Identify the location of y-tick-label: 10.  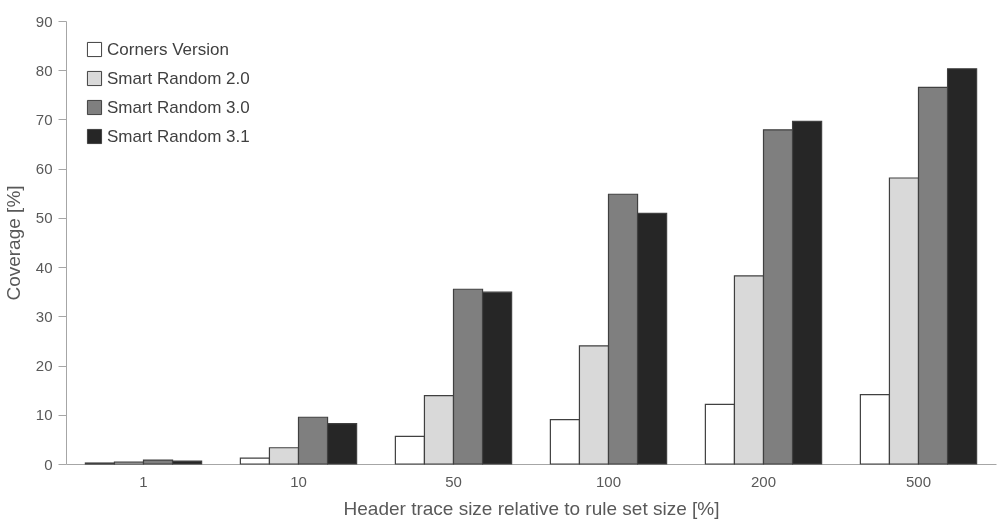
(44, 415).